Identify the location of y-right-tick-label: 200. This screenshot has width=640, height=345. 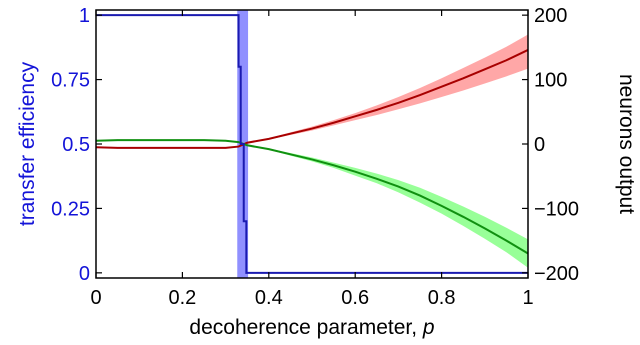
(550, 16).